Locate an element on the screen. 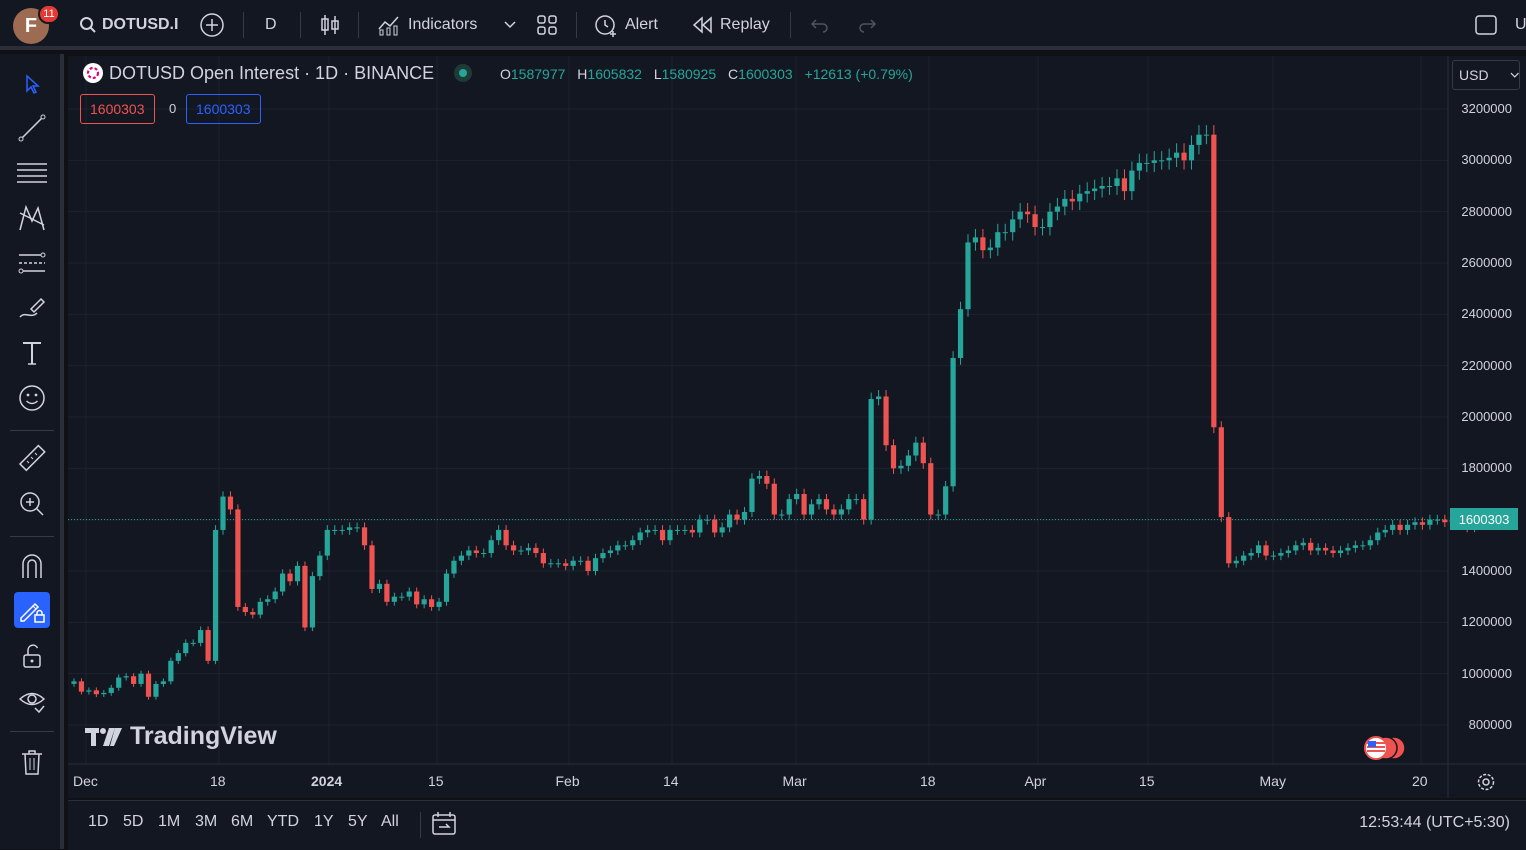 The height and width of the screenshot is (850, 1526). projection-tool is located at coordinates (32, 263).